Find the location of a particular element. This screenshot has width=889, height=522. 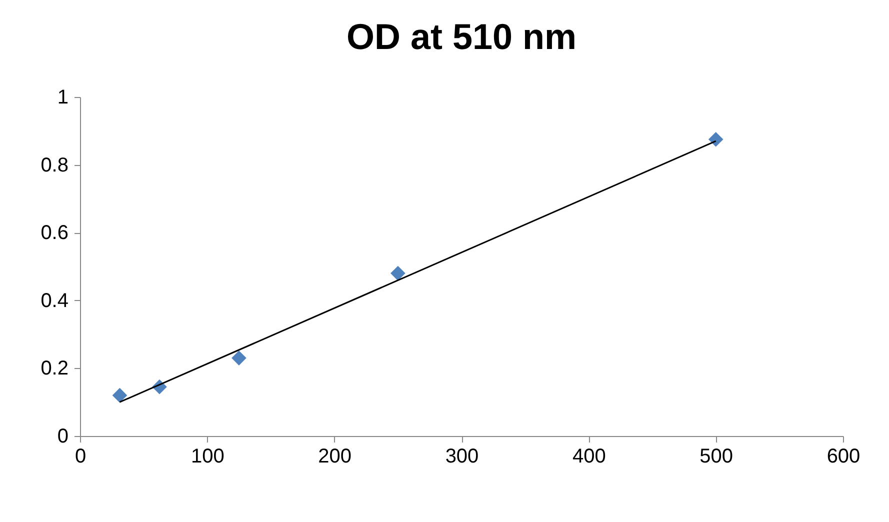

x-tick-label: 300 is located at coordinates (462, 457).